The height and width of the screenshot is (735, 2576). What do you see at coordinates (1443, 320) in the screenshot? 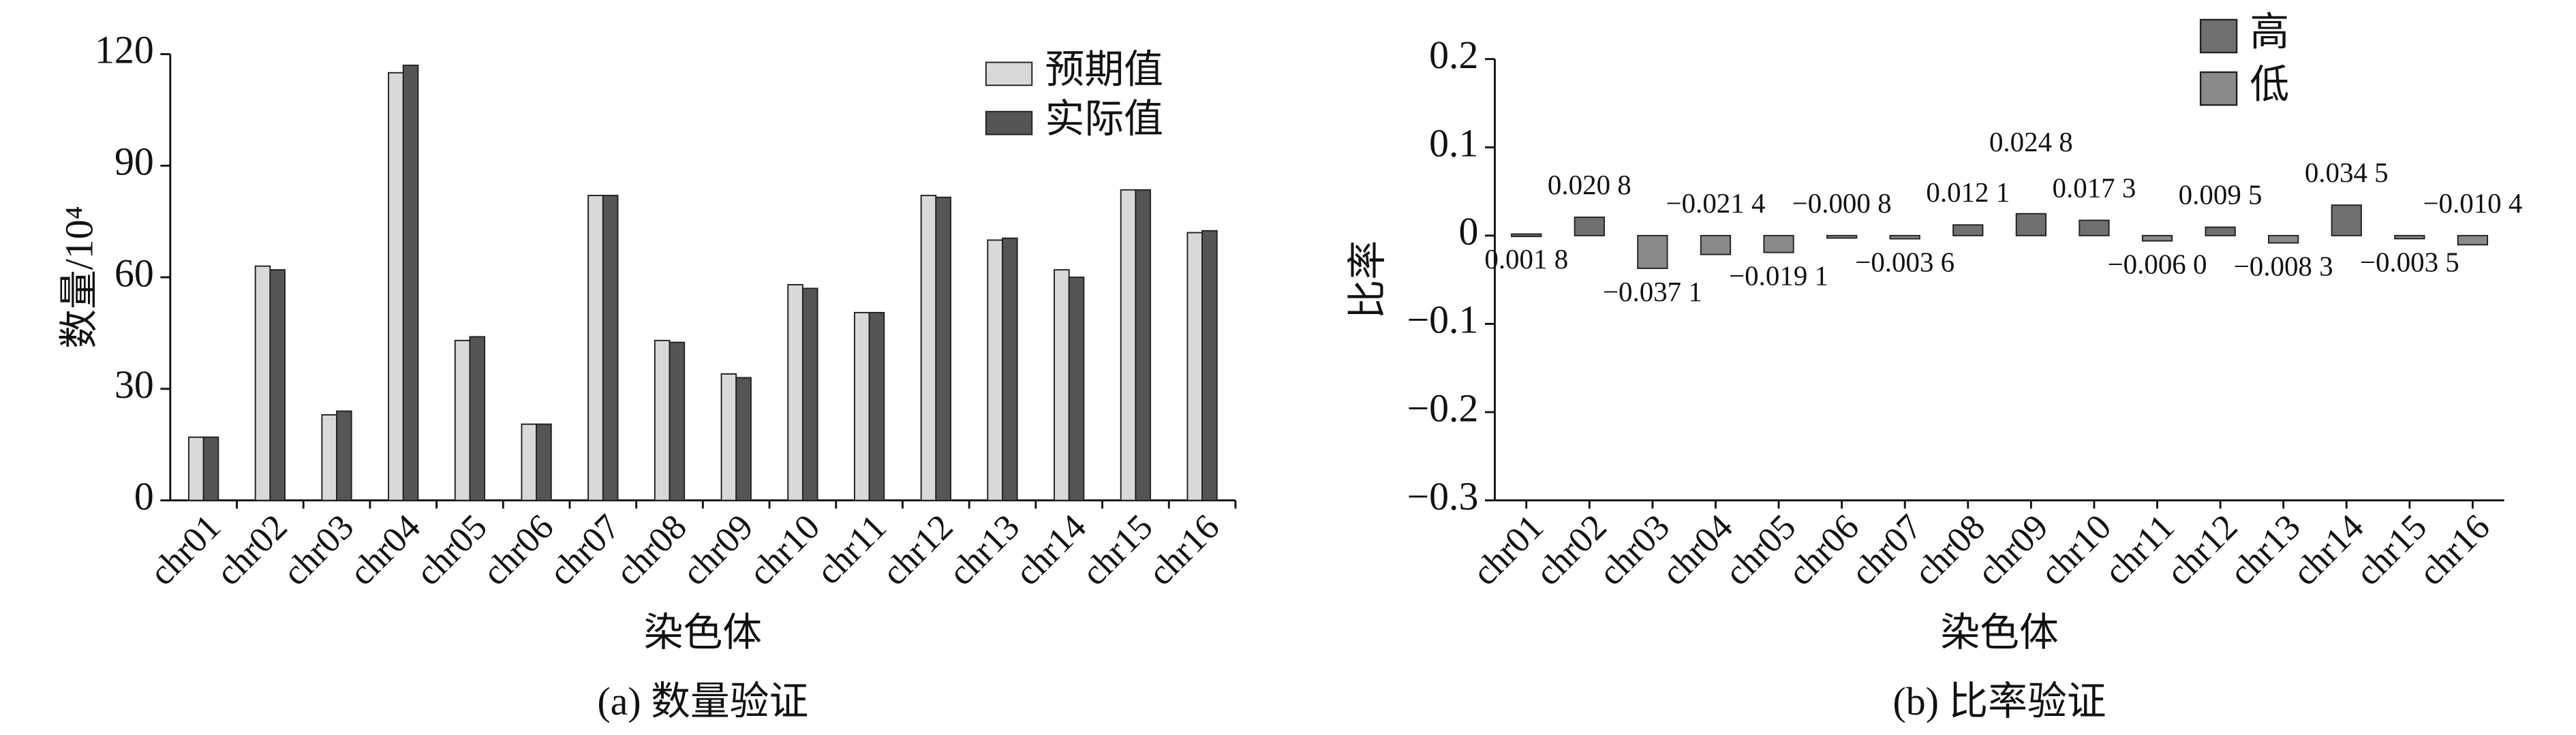
I see `y-tick-label: −0.1` at bounding box center [1443, 320].